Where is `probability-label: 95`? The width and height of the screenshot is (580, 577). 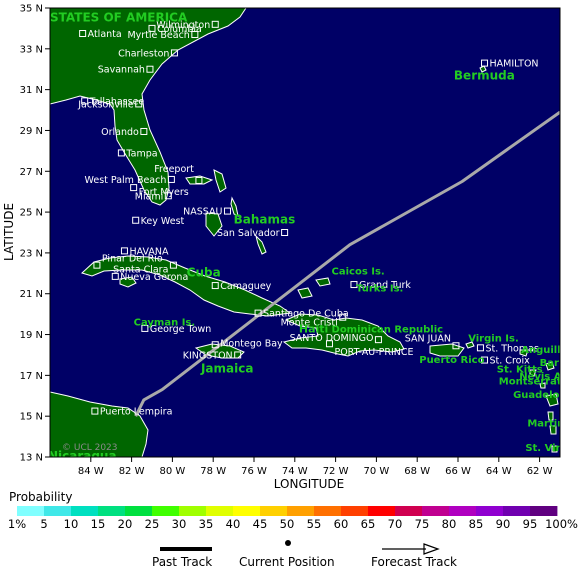
probability-label: 95 is located at coordinates (530, 524).